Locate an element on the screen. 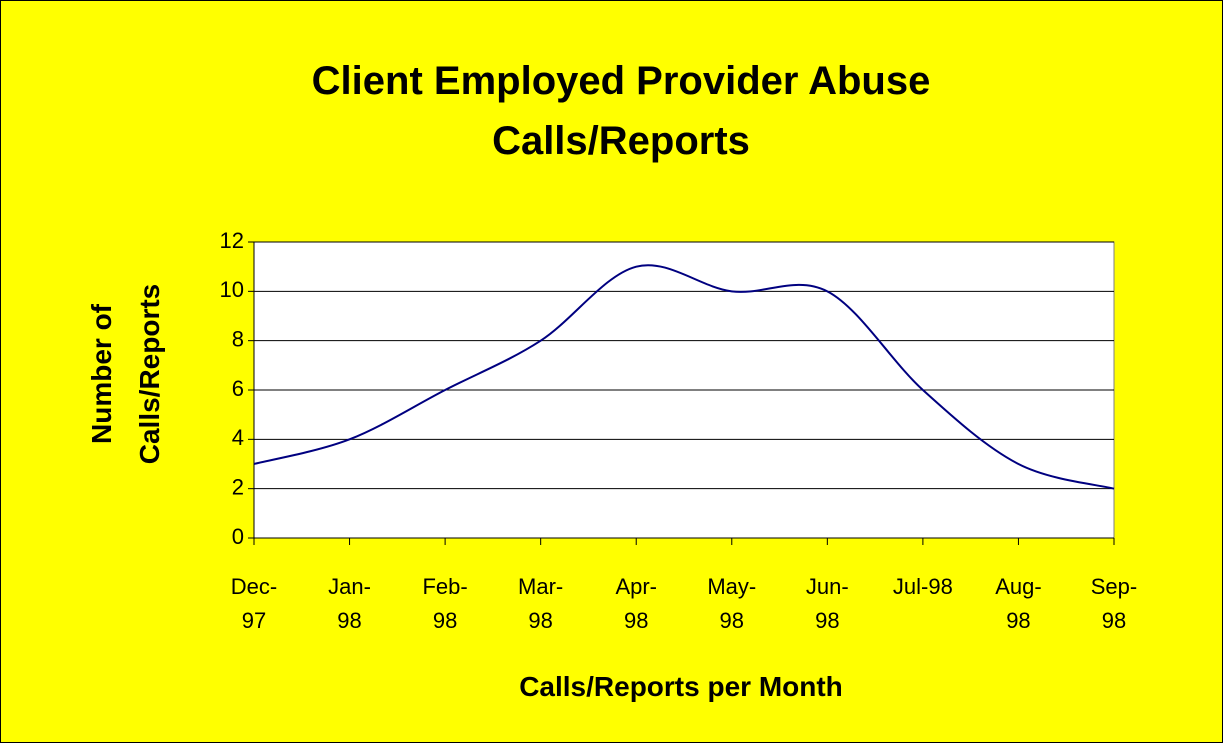 The width and height of the screenshot is (1223, 743). y-tick-label: 6 is located at coordinates (238, 388).